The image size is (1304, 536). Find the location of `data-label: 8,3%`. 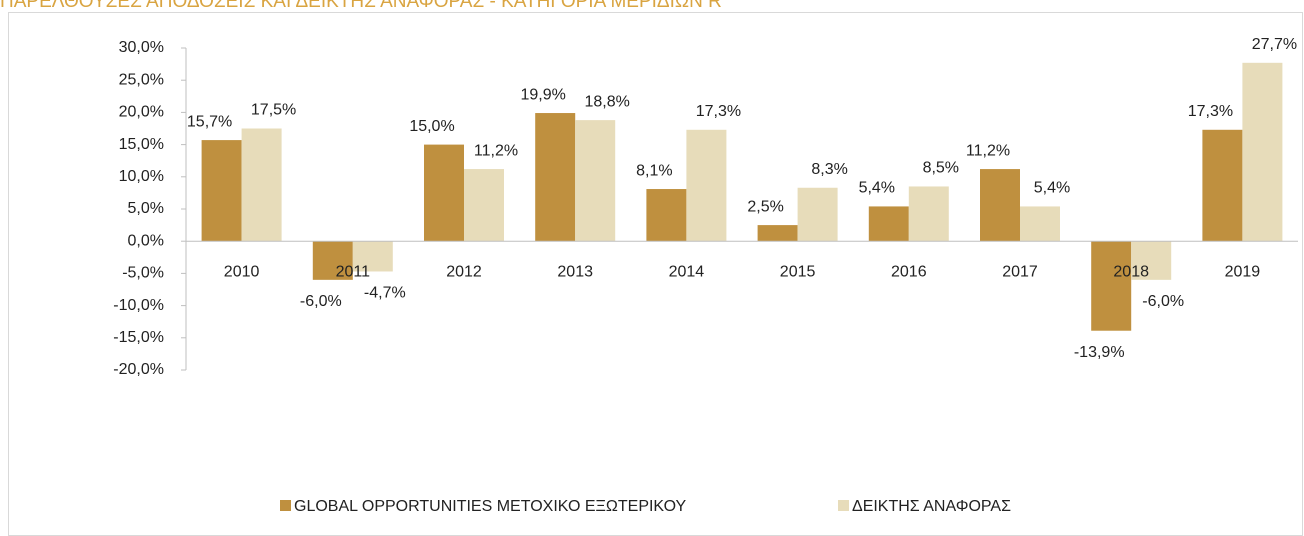

data-label: 8,3% is located at coordinates (829, 169).